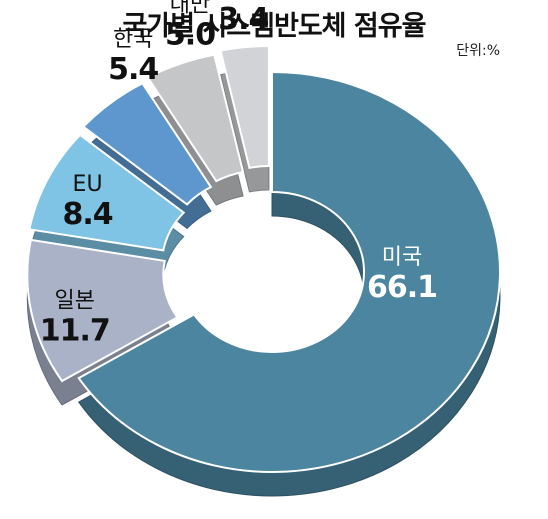  Describe the element at coordinates (243, 19) in the screenshot. I see `value-label-5: 3.4` at that location.